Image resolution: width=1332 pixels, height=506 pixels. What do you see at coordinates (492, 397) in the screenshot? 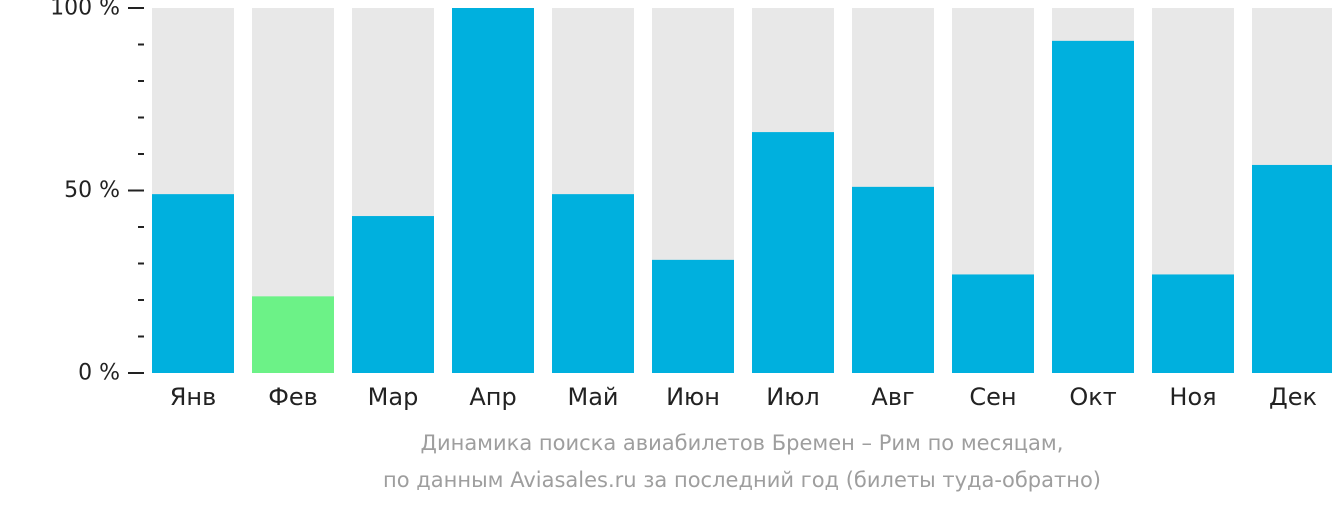
I see `x-tick-label: Апр` at bounding box center [492, 397].